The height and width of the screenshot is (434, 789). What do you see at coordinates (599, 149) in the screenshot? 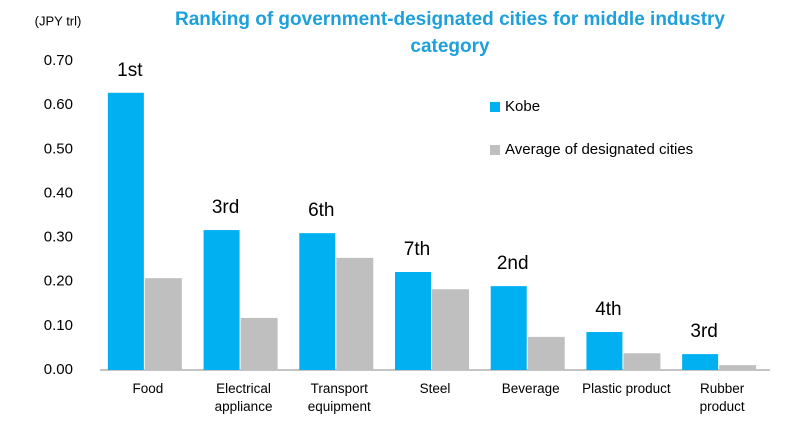
I see `legend-label: Average of designated cities` at bounding box center [599, 149].